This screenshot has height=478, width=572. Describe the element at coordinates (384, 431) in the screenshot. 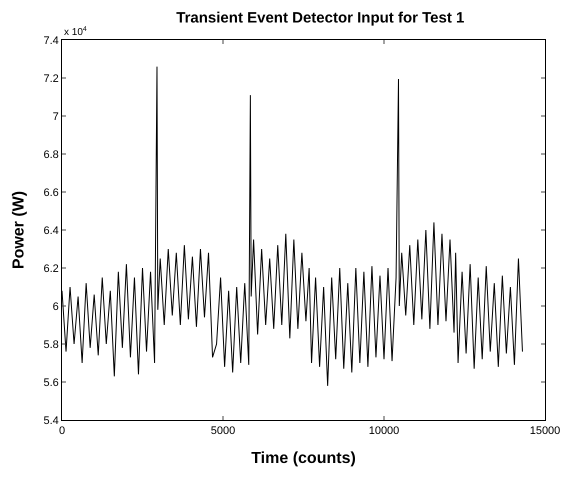

I see `x-tick-label: 10000` at that location.